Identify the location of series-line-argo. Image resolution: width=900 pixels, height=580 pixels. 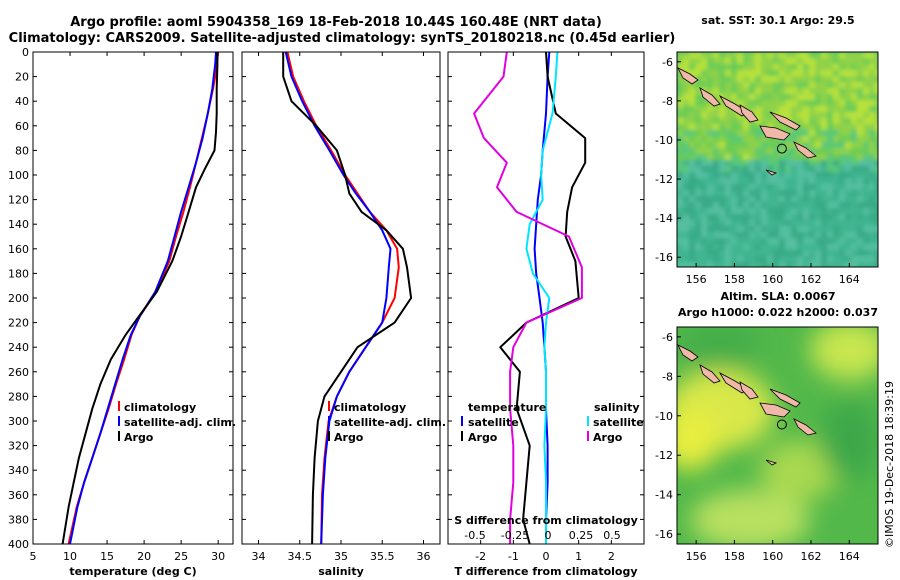
(140, 298).